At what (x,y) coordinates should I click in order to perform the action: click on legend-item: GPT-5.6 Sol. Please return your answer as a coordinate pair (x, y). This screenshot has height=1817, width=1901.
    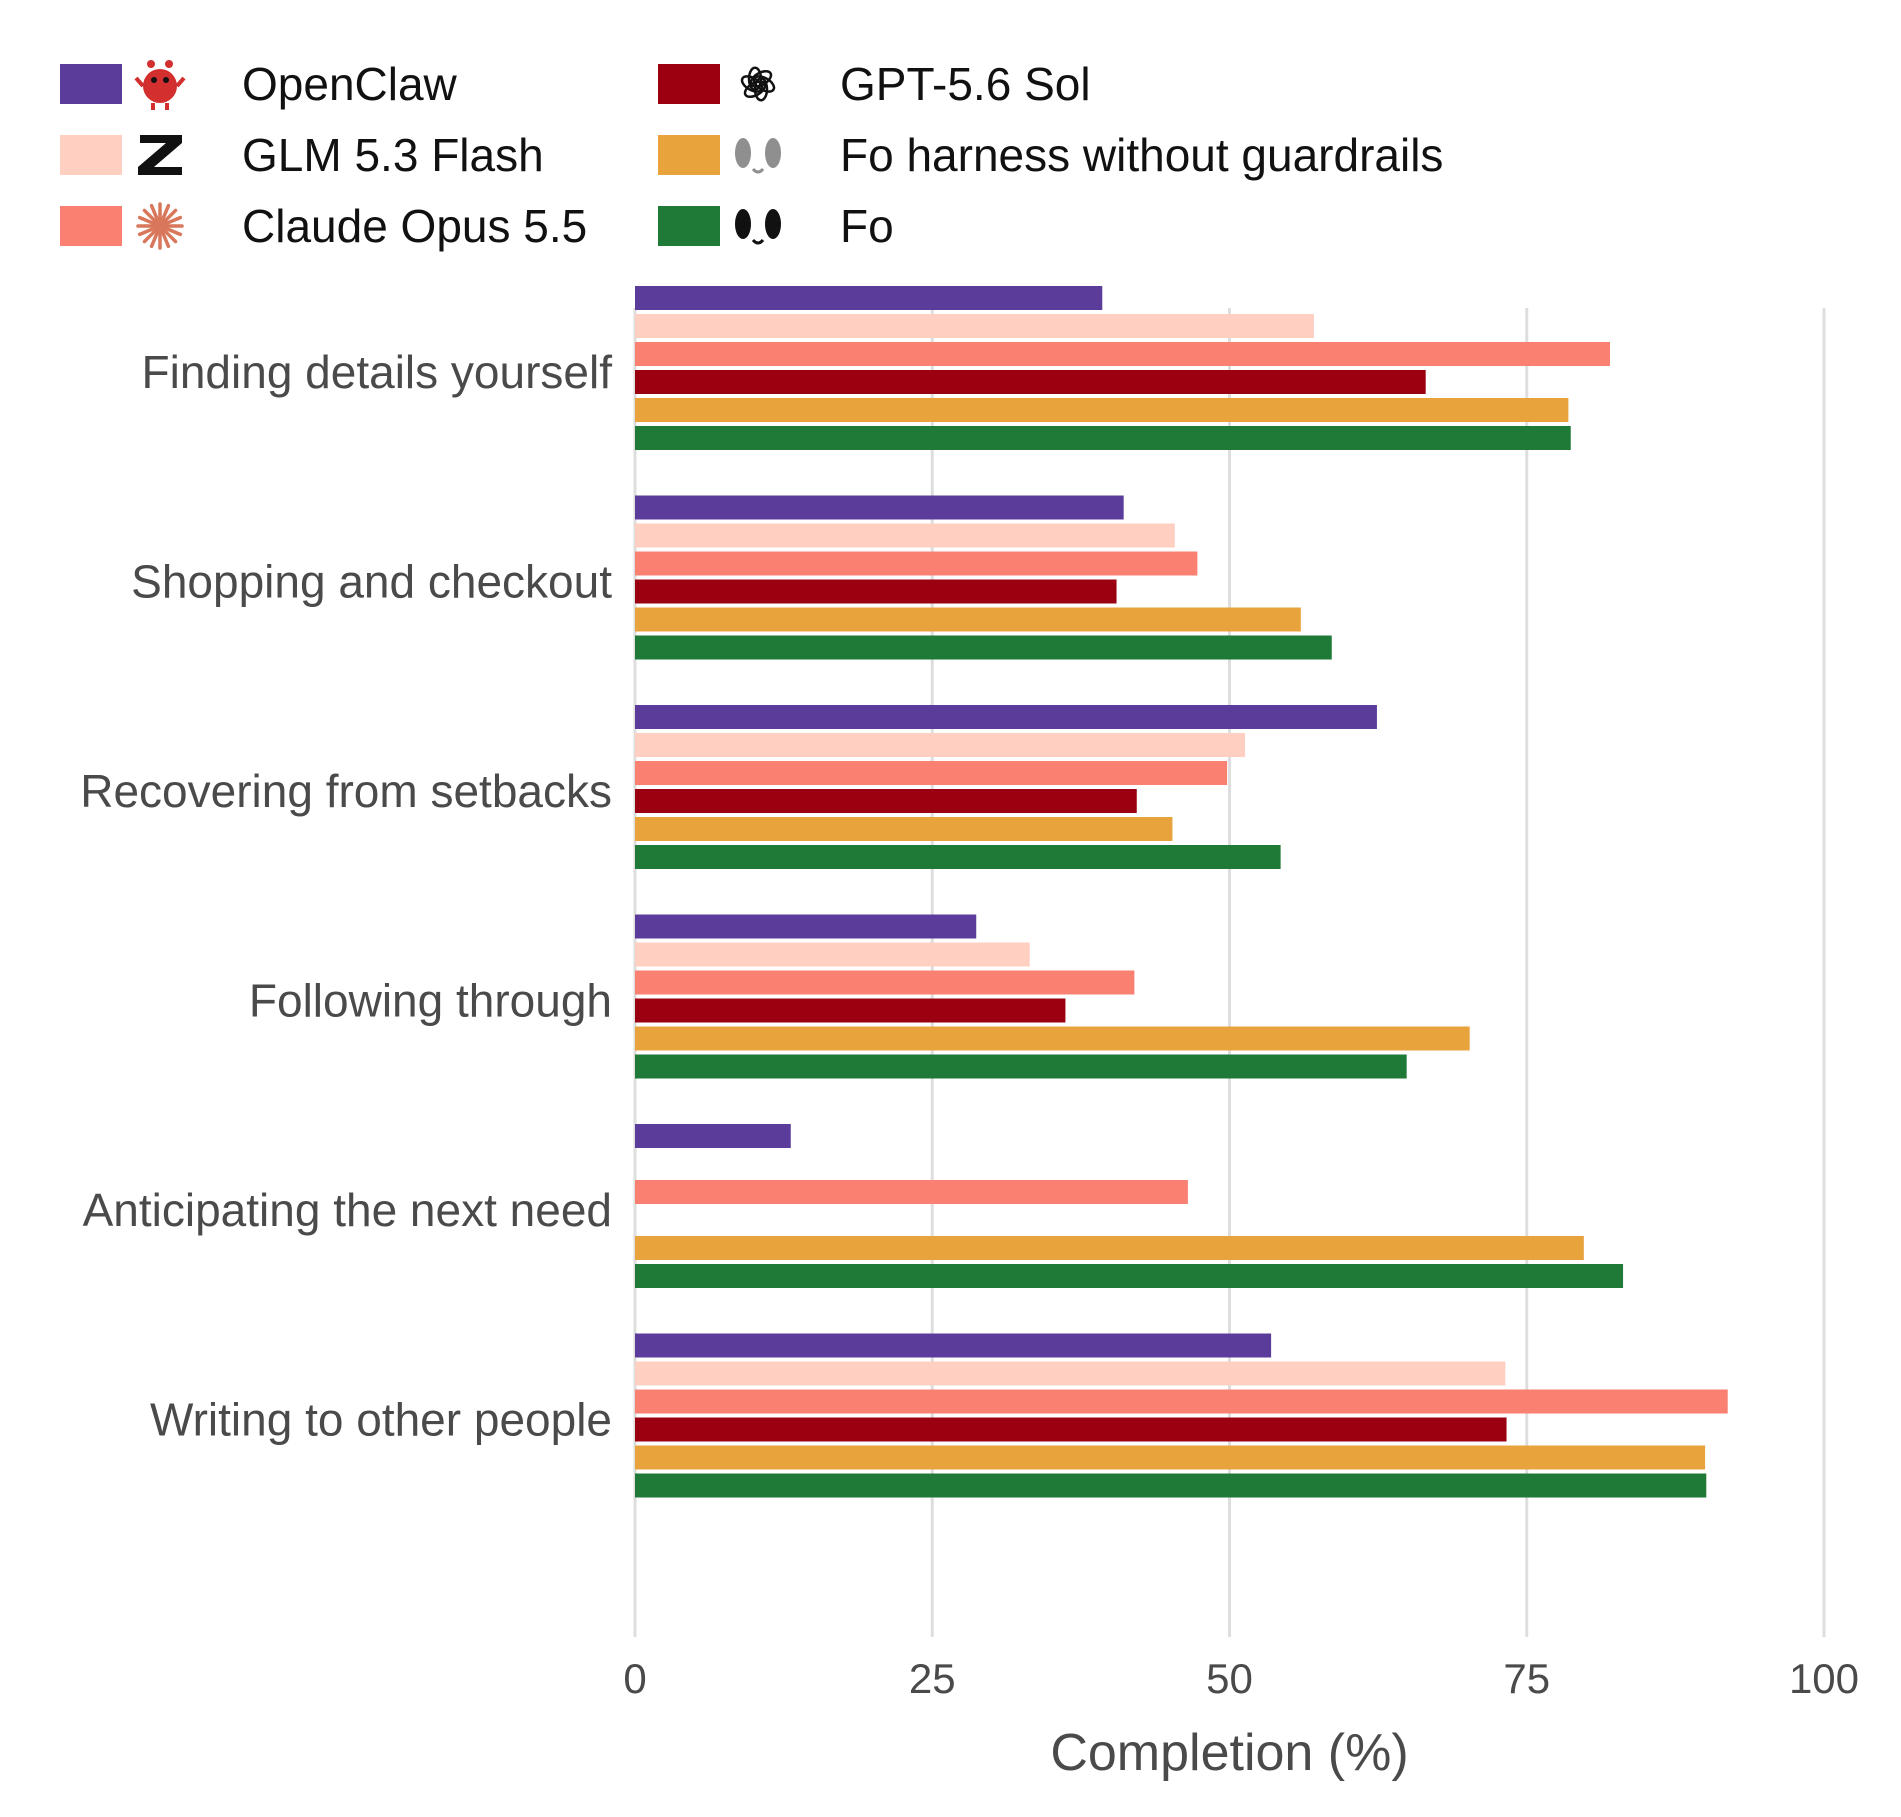
    Looking at the image, I should click on (874, 84).